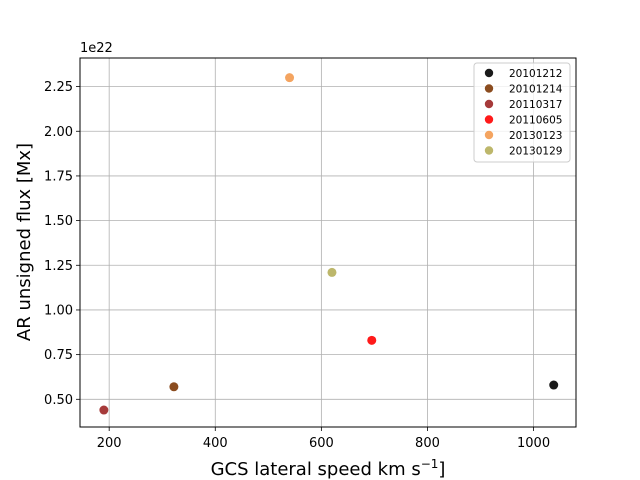 The image size is (640, 480). I want to click on y-tick-label: 1.75, so click(58, 176).